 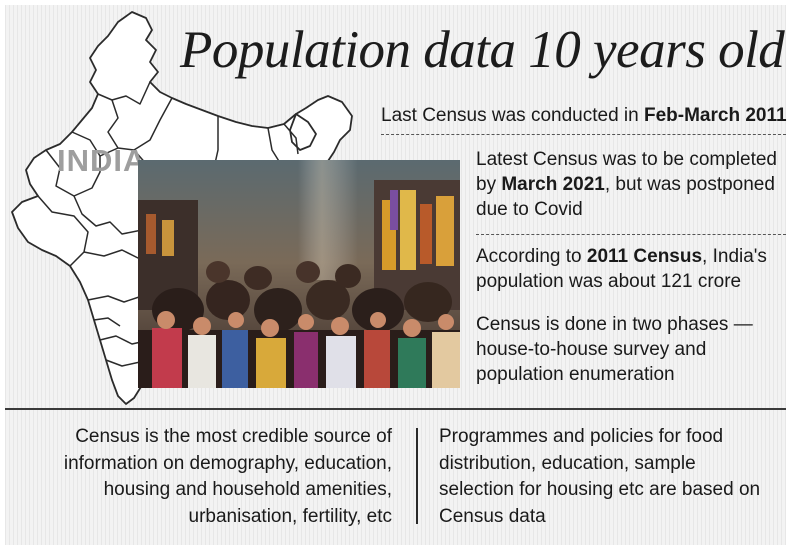 What do you see at coordinates (290, 516) in the screenshot?
I see `bottom-left-line: urbanisation, fertility, etc` at bounding box center [290, 516].